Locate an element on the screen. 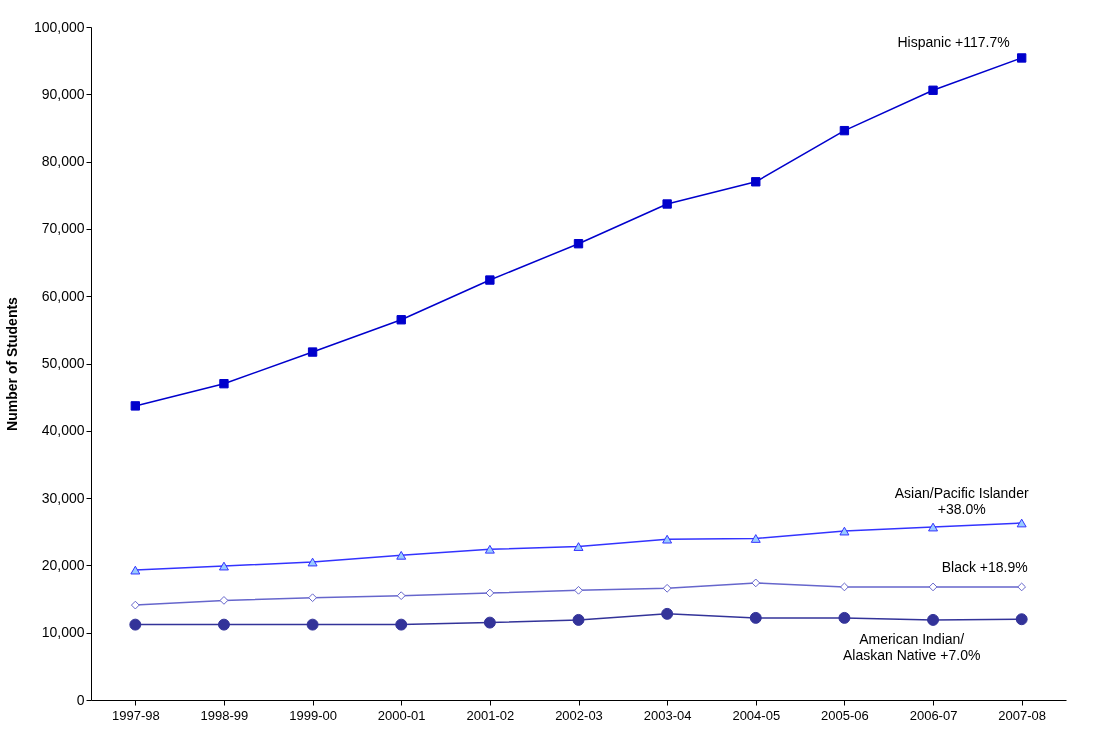 This screenshot has height=738, width=1117. y-tick-label: 100,000 is located at coordinates (59, 26).